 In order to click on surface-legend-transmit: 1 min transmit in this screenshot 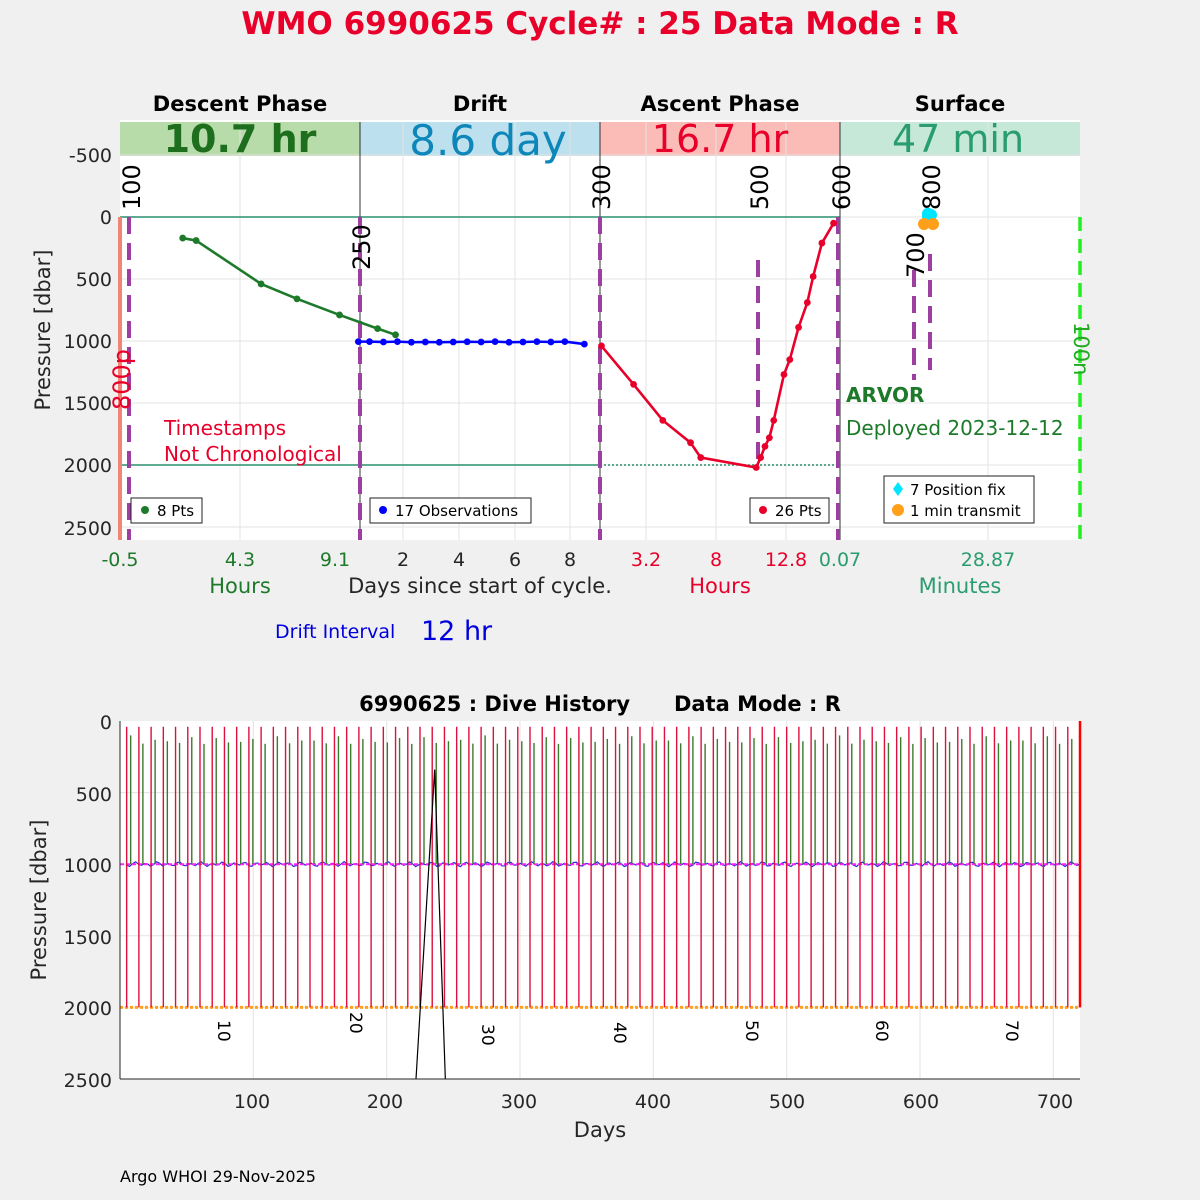, I will do `click(965, 511)`.